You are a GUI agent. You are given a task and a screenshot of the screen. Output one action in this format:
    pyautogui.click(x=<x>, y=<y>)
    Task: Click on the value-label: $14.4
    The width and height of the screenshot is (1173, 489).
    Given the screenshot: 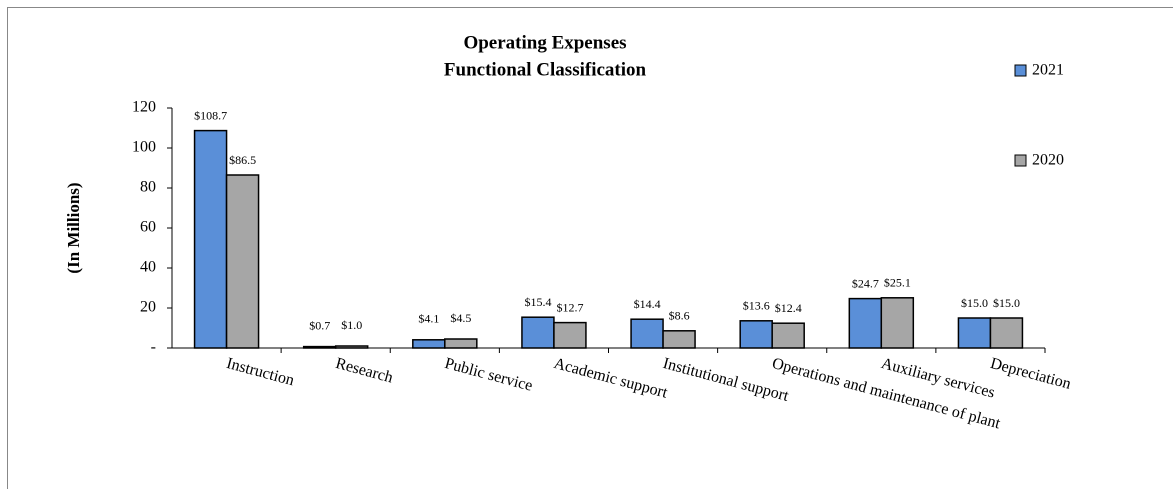 What is the action you would take?
    pyautogui.click(x=647, y=304)
    